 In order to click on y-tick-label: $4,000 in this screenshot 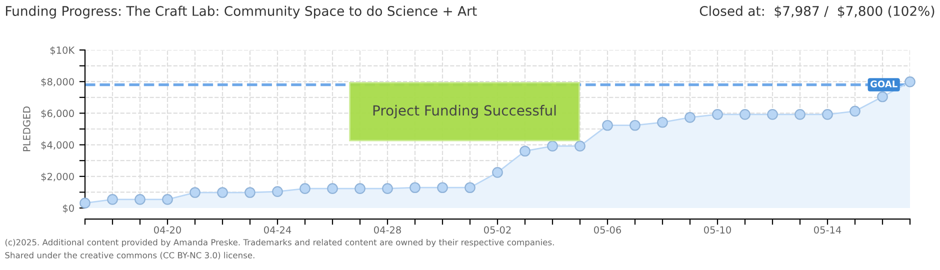, I will do `click(57, 145)`.